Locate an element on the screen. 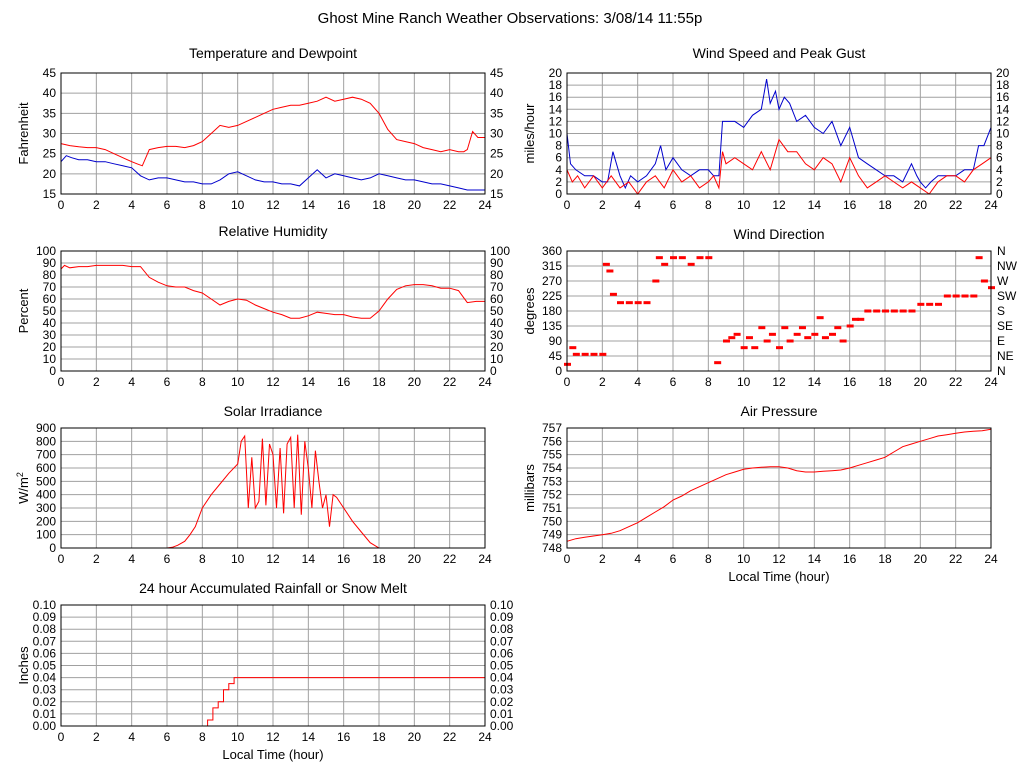 This screenshot has height=768, width=1024. y-tick-label: 100 is located at coordinates (46, 535).